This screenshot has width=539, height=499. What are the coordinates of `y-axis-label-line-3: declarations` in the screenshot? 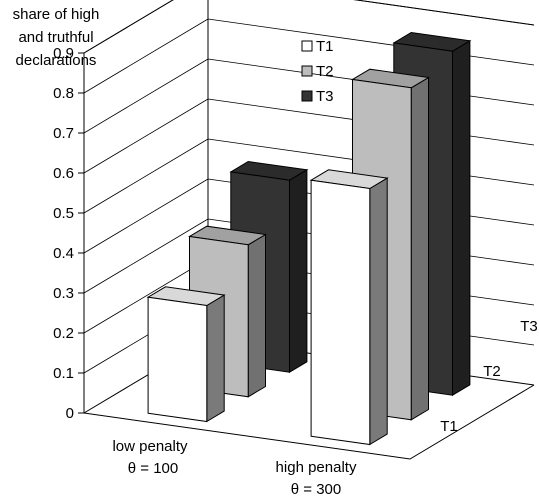 It's located at (56, 60).